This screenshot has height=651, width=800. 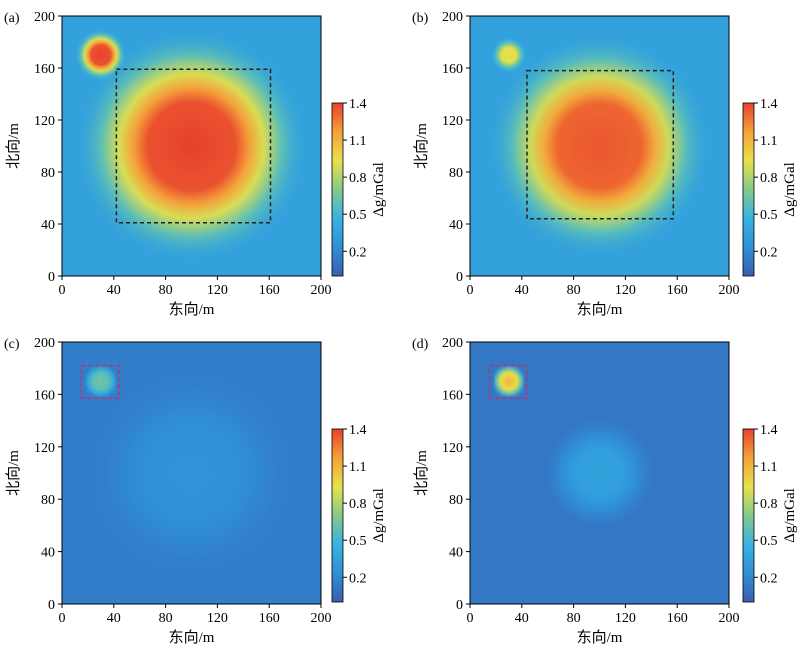 What do you see at coordinates (420, 344) in the screenshot?
I see `panel-label: (d)` at bounding box center [420, 344].